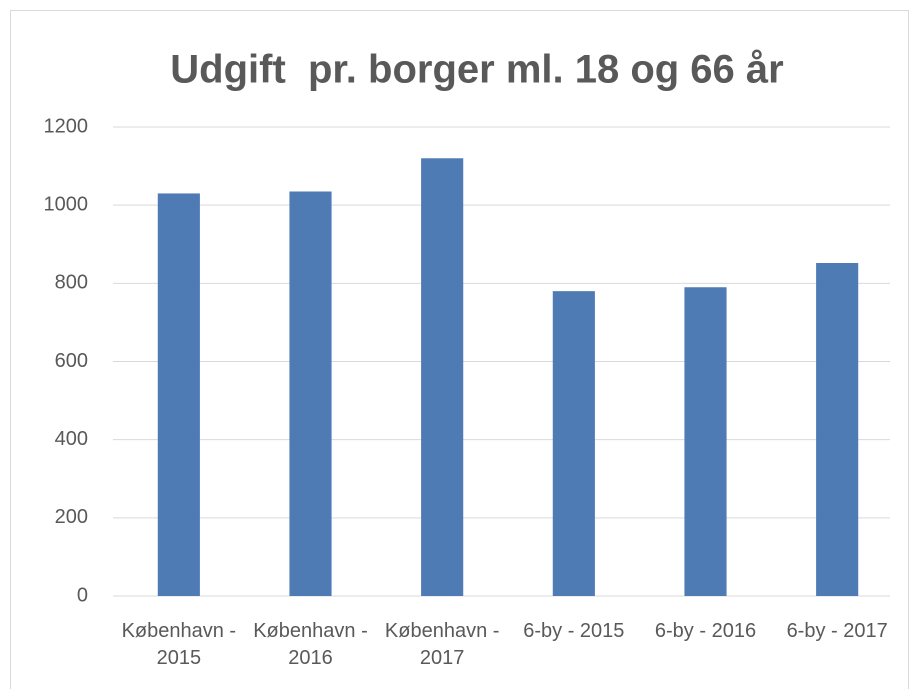 The width and height of the screenshot is (913, 689). Describe the element at coordinates (574, 631) in the screenshot. I see `x-tick-label: 6-by - 2015` at that location.